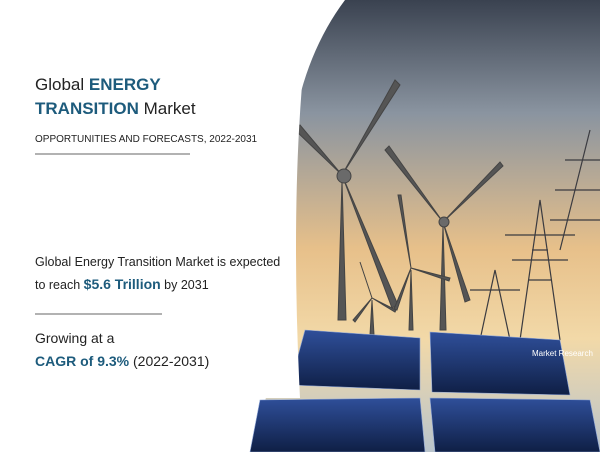 The height and width of the screenshot is (452, 600). What do you see at coordinates (82, 361) in the screenshot?
I see `growth-value: CAGR of 9.3%` at bounding box center [82, 361].